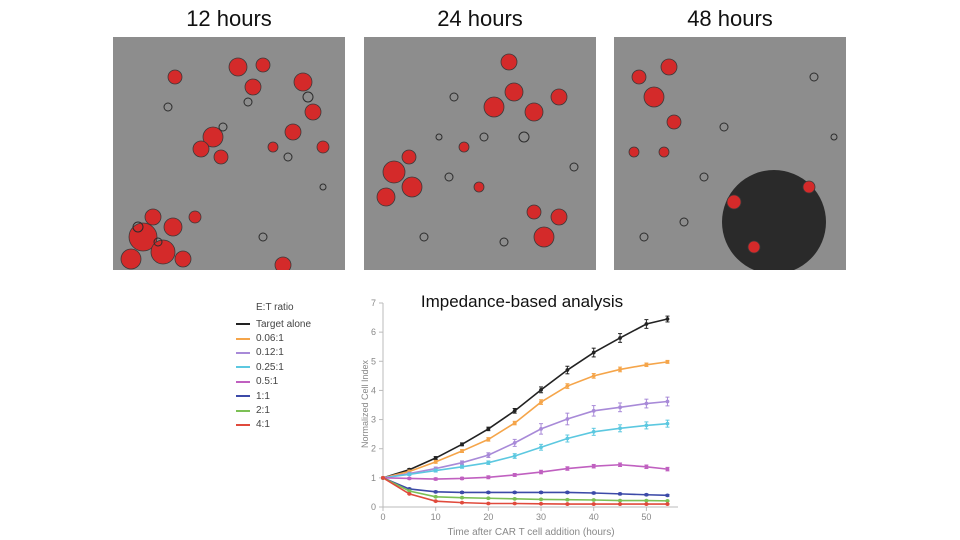 This screenshot has height=540, width=960. Describe the element at coordinates (373, 507) in the screenshot. I see `y-tick-label: 0` at that location.